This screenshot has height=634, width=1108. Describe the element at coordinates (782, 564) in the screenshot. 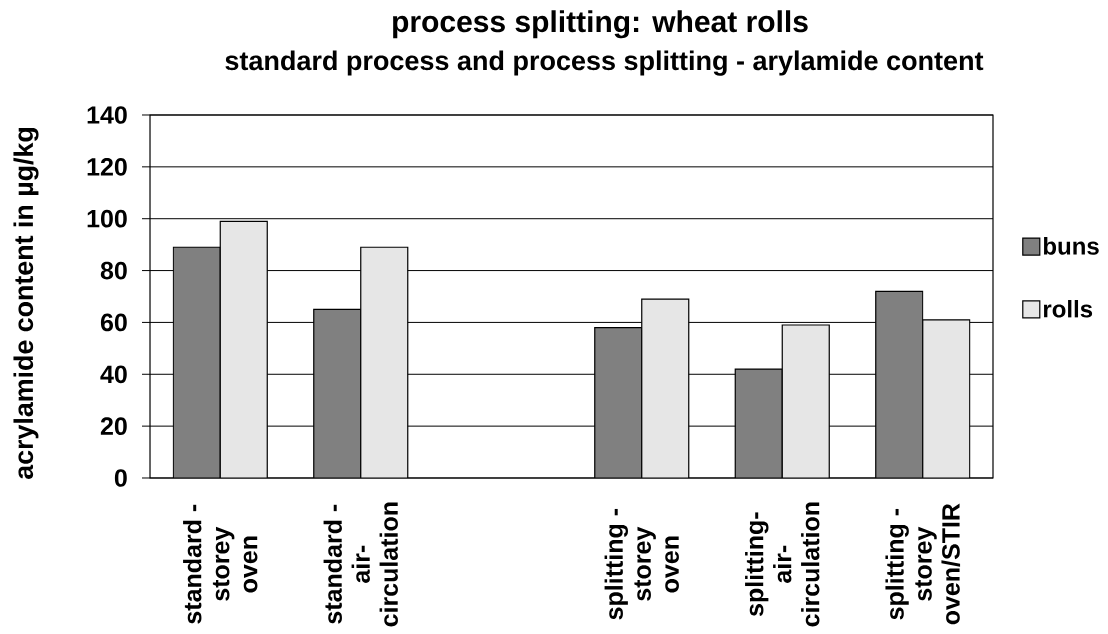

I see `x-tick-label: splitting-air-circulation` at that location.